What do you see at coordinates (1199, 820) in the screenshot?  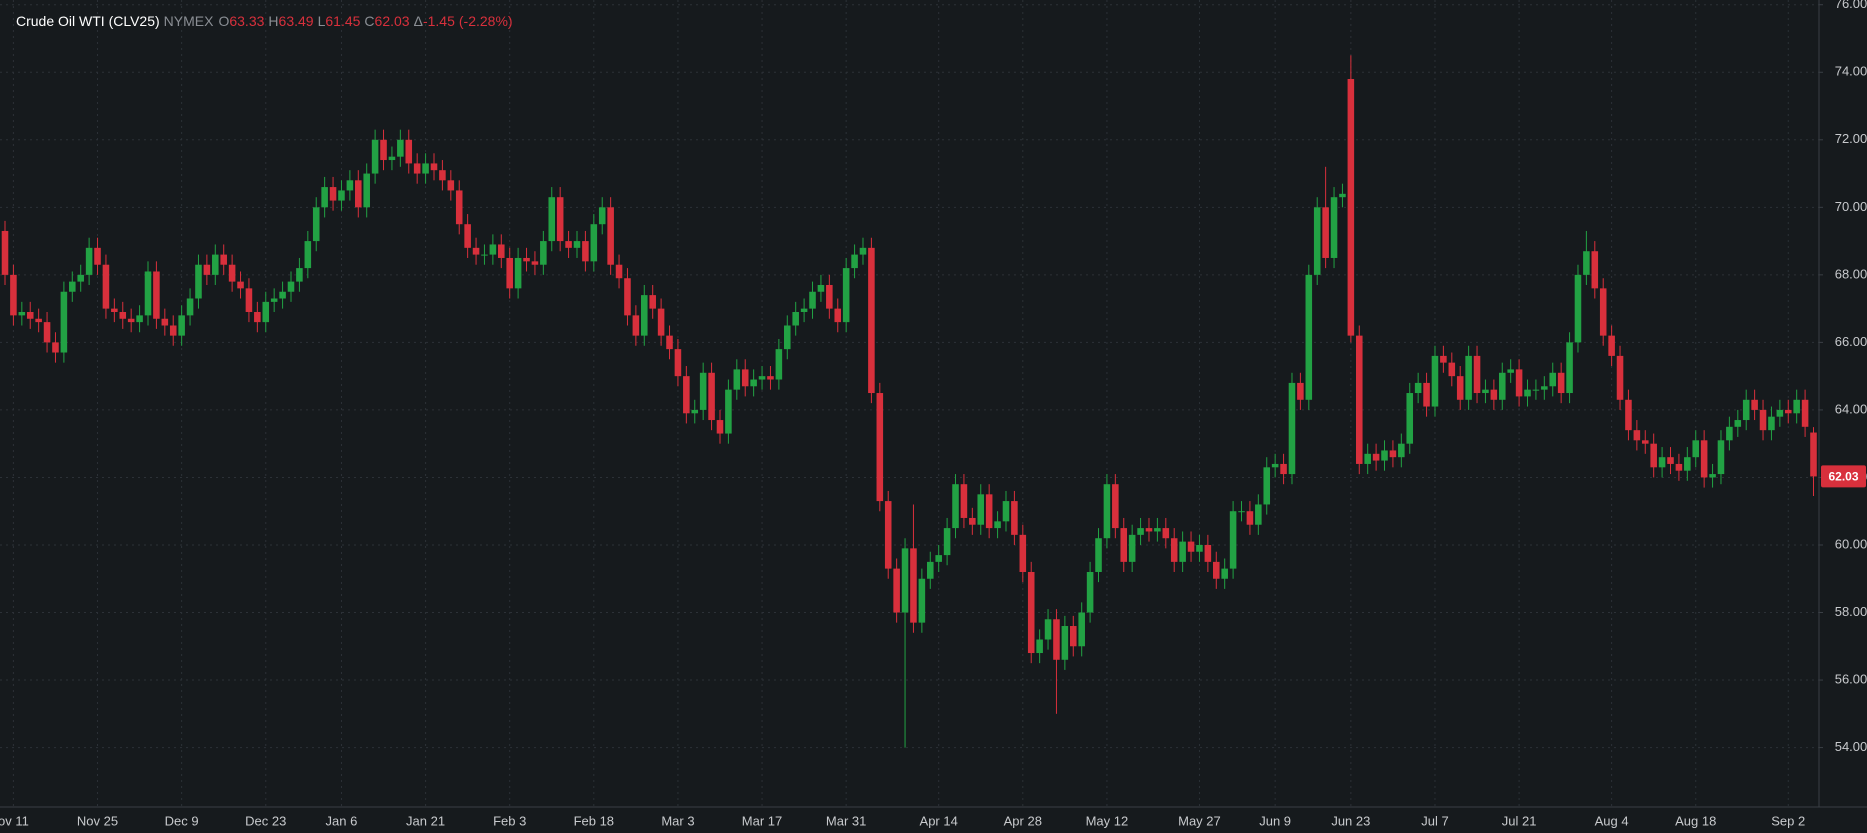 I see `x-tick-label: May 27` at bounding box center [1199, 820].